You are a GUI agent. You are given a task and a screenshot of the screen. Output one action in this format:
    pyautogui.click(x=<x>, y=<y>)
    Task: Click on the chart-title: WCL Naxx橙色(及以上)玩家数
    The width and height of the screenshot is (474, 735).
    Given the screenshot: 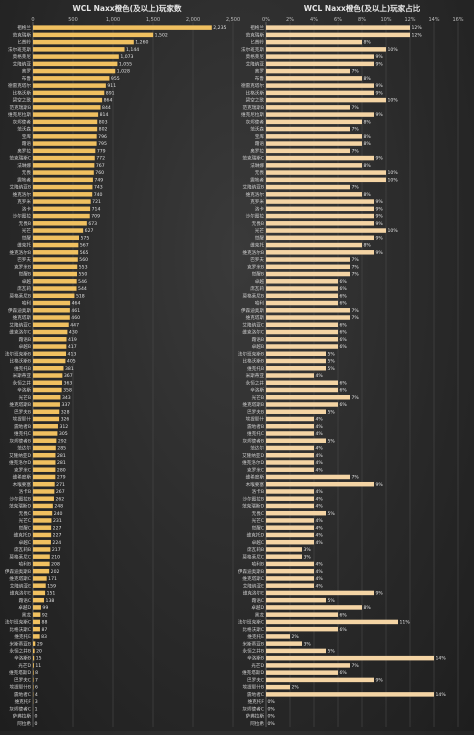 What is the action you would take?
    pyautogui.click(x=127, y=8)
    